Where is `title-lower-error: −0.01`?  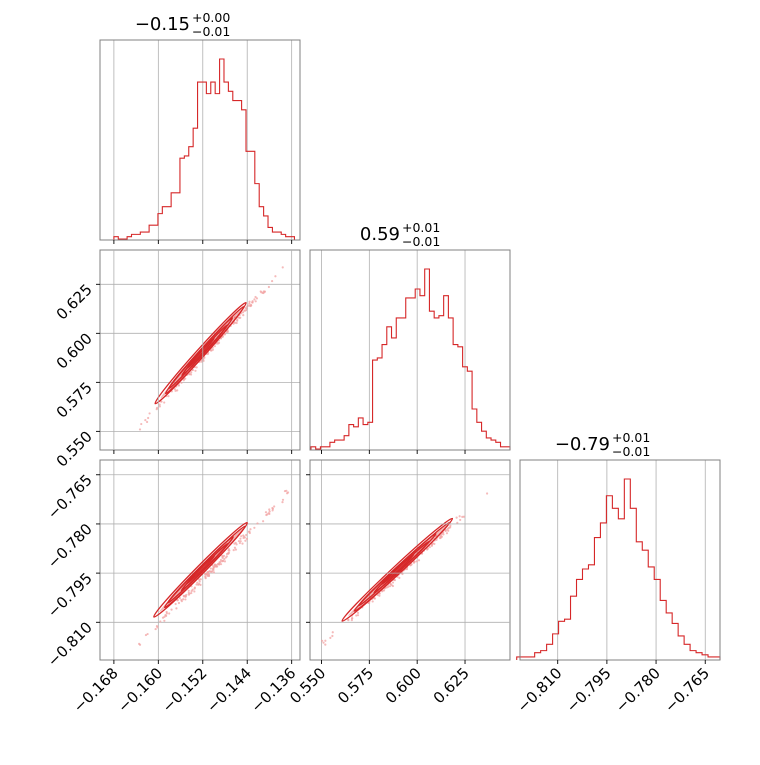 title-lower-error: −0.01 is located at coordinates (631, 451).